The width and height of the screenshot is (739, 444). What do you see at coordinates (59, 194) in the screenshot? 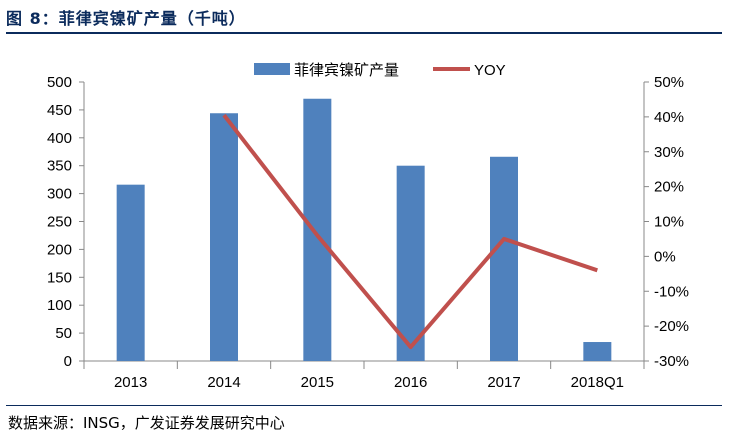
I see `y-left-tick-label: 300` at bounding box center [59, 194].